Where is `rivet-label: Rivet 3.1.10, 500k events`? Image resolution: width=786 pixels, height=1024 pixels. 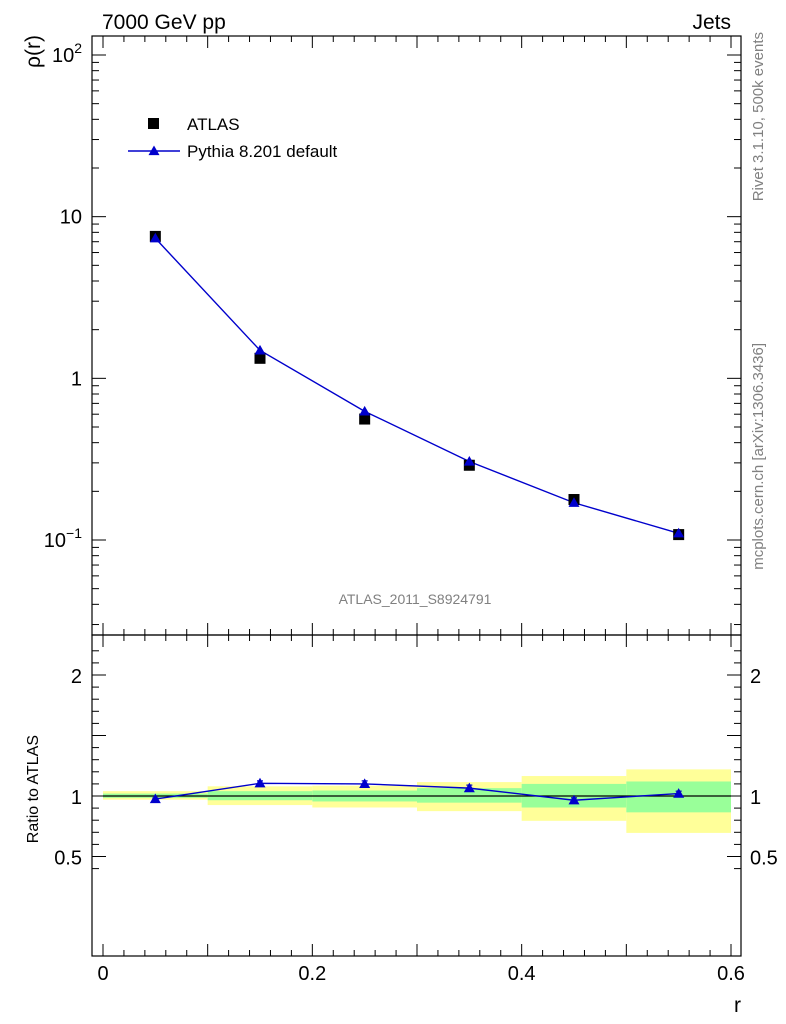
rivet-label: Rivet 3.1.10, 500k events is located at coordinates (758, 116).